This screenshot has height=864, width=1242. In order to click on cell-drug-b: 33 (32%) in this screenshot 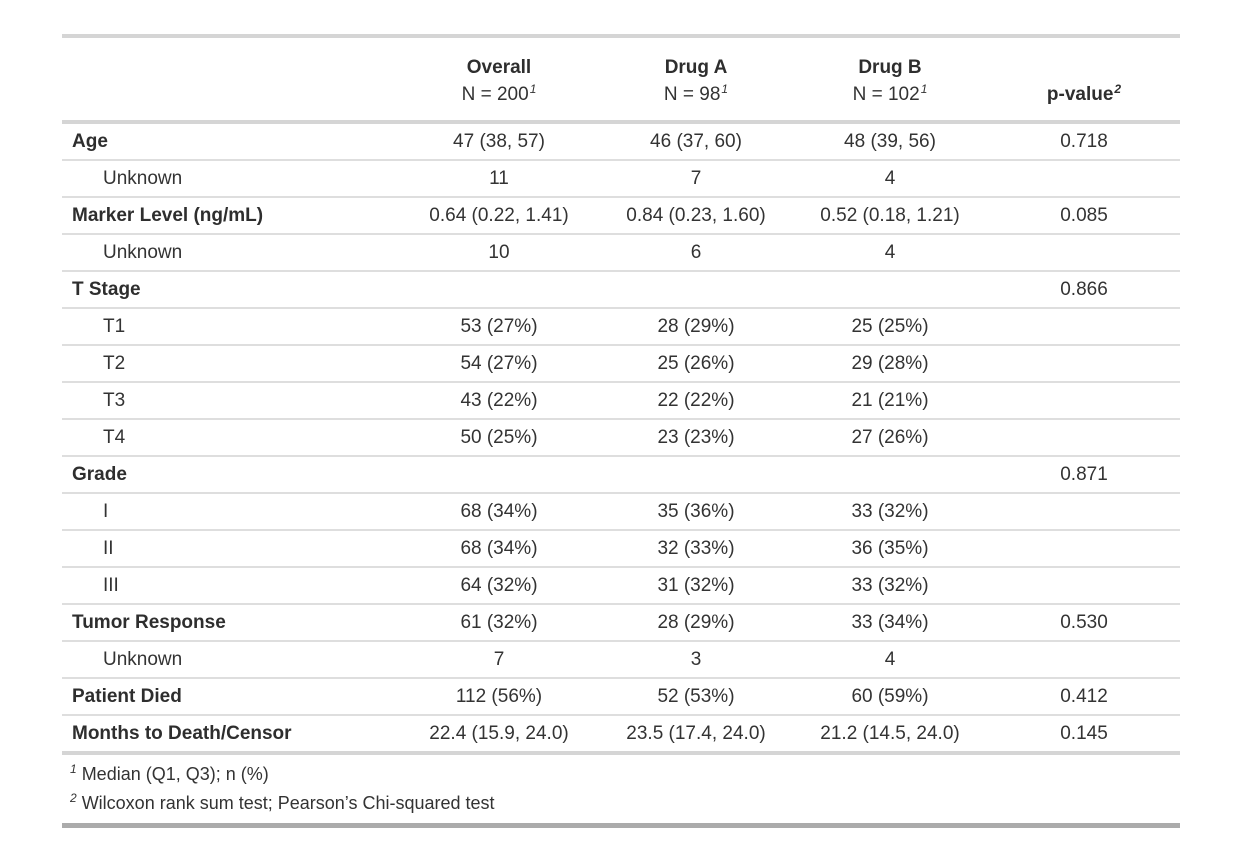, I will do `click(890, 585)`.